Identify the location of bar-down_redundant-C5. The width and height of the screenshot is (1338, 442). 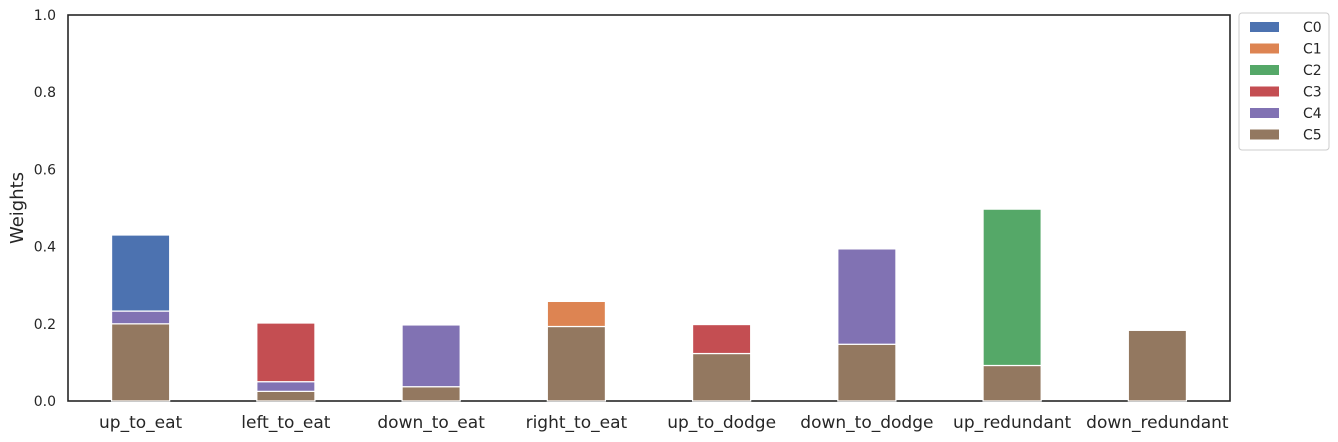
(1157, 365).